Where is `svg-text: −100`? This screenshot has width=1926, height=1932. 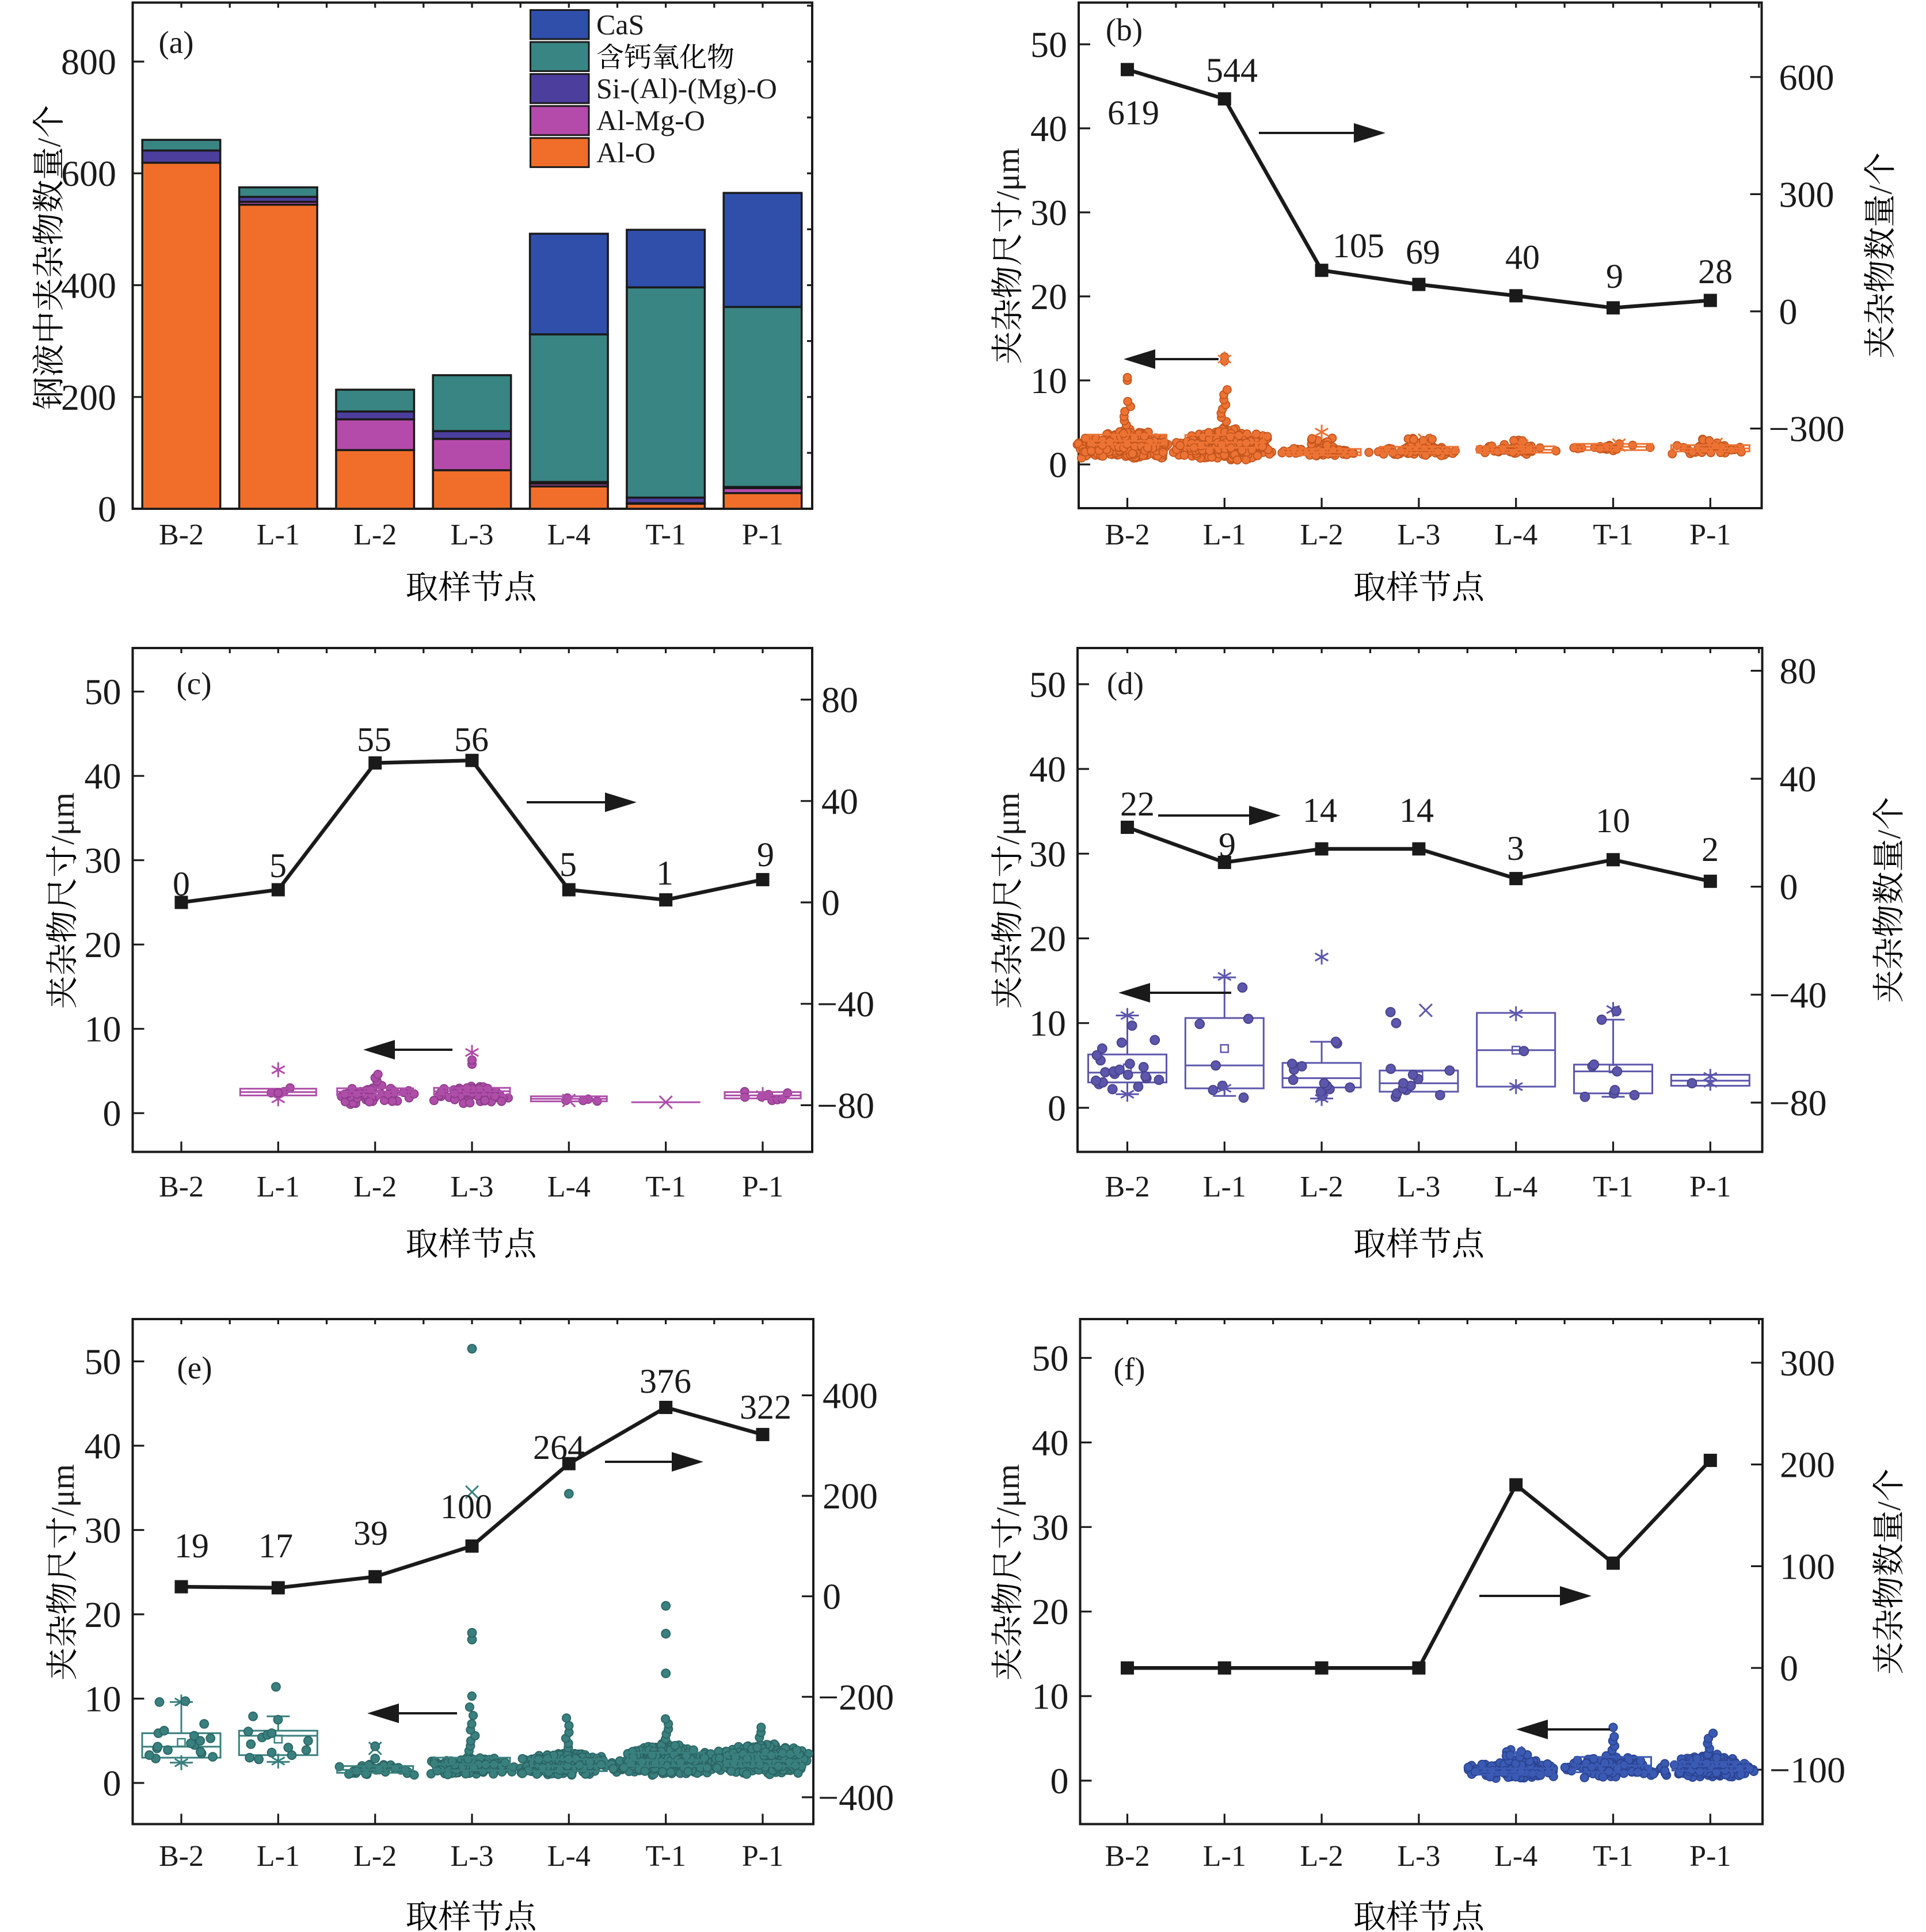 svg-text: −100 is located at coordinates (1807, 1770).